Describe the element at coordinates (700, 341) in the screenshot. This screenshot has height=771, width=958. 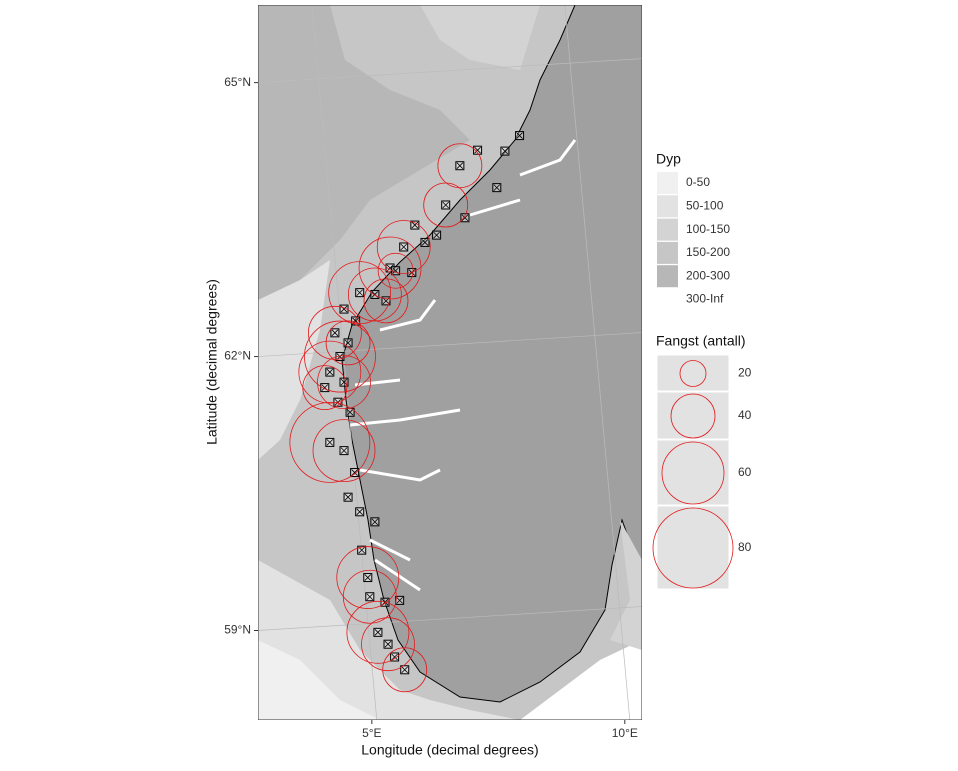
I see `legend-title: Fangst (antall)` at that location.